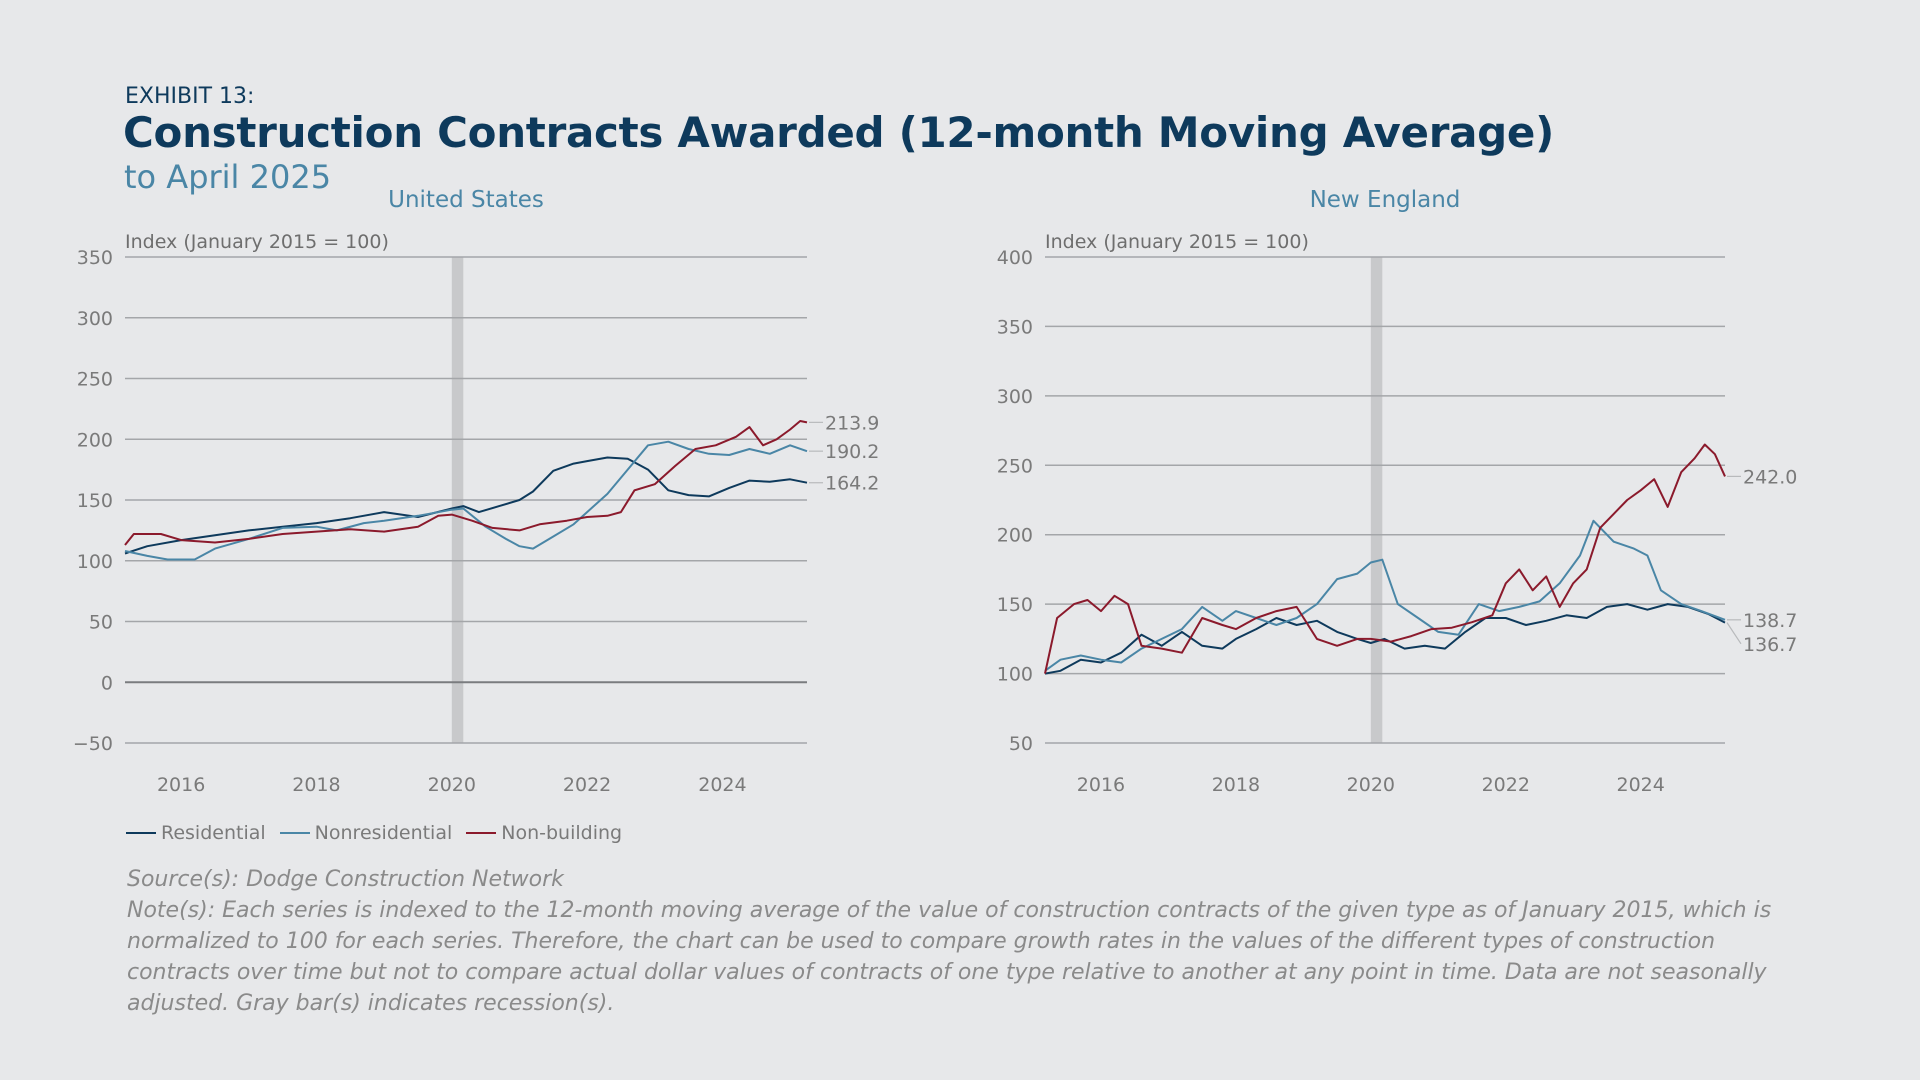 The image size is (1920, 1080). What do you see at coordinates (1015, 466) in the screenshot?
I see `panel-1-y-tick-label: 250` at bounding box center [1015, 466].